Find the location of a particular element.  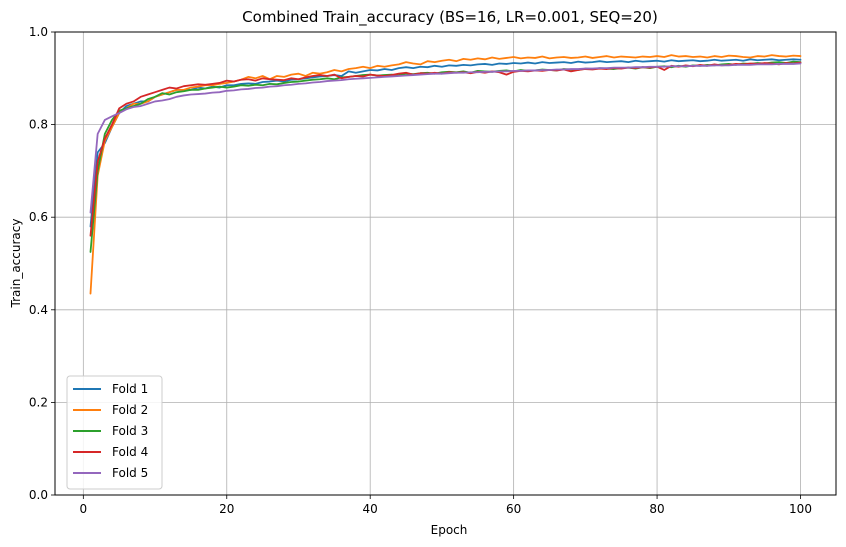

legend: Fold 1 Fold 2 Fold 3 Fold 4 Fold 5 is located at coordinates (114, 432).